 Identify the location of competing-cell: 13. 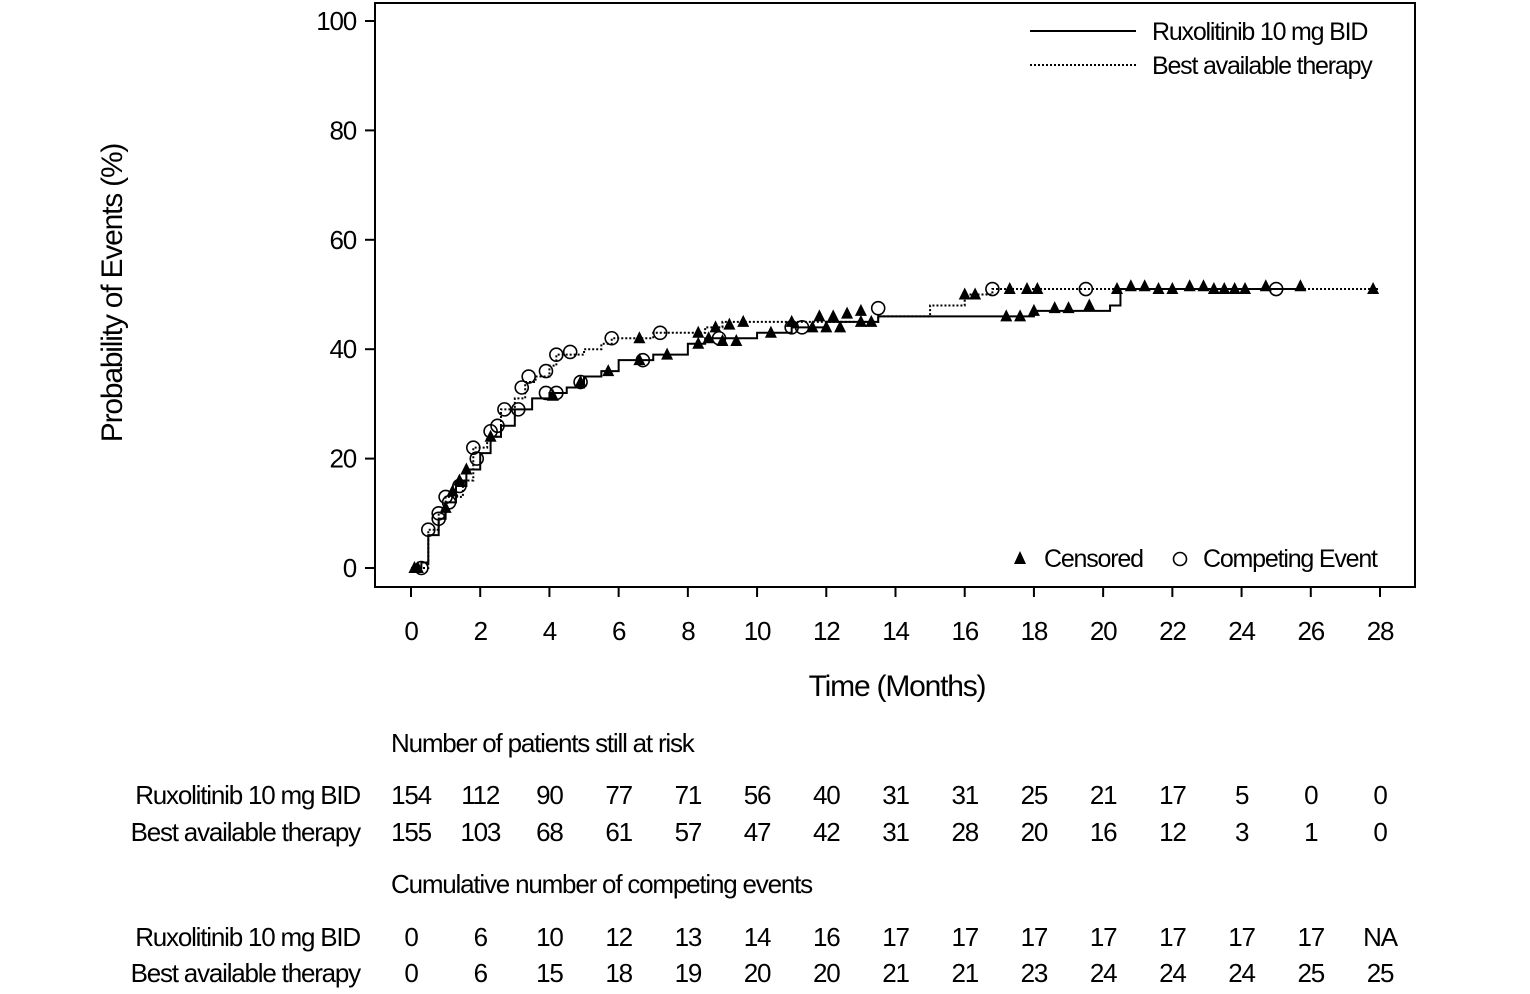
(688, 937).